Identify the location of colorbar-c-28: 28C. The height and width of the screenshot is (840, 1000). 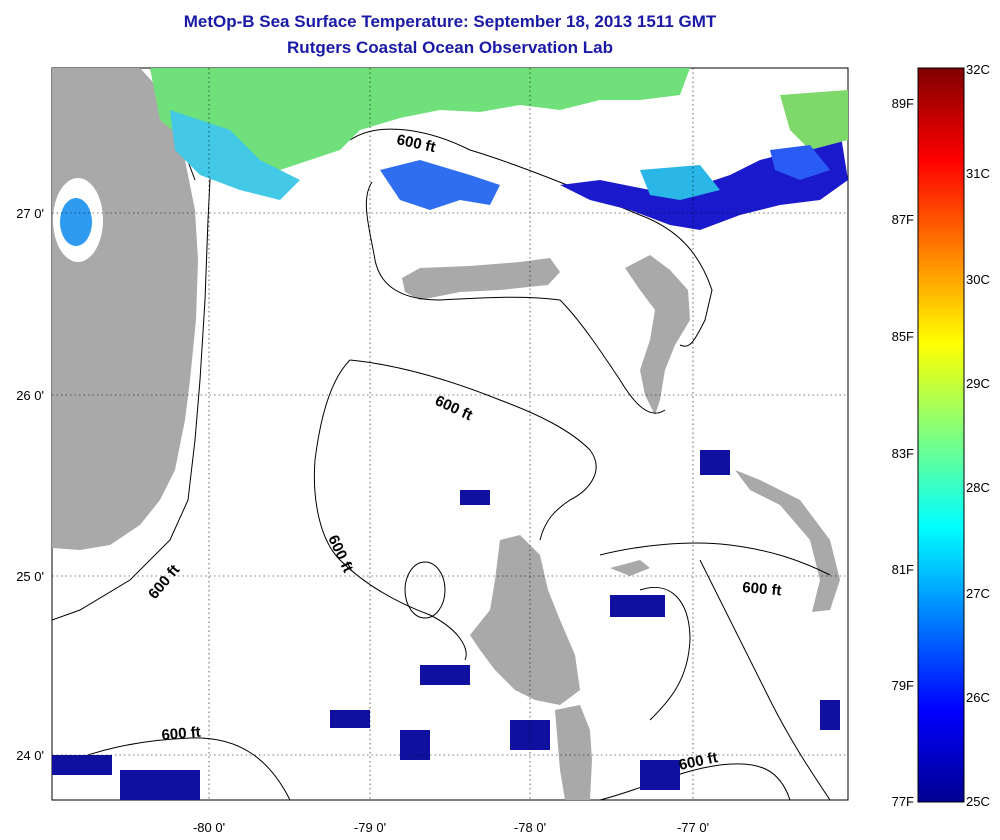
(978, 487).